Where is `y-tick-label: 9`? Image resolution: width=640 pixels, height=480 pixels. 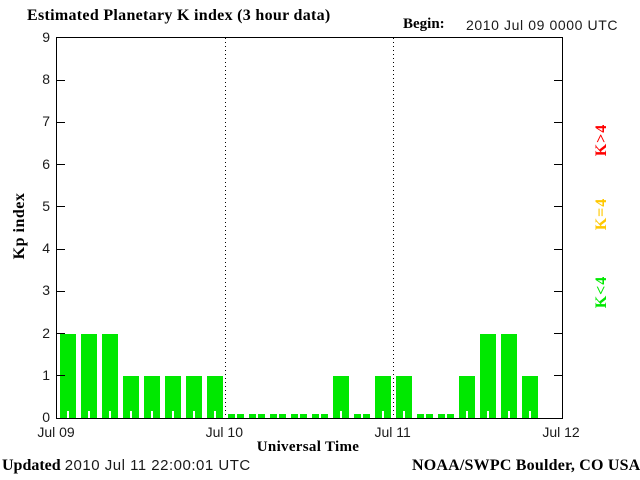
y-tick-label: 9 is located at coordinates (46, 37).